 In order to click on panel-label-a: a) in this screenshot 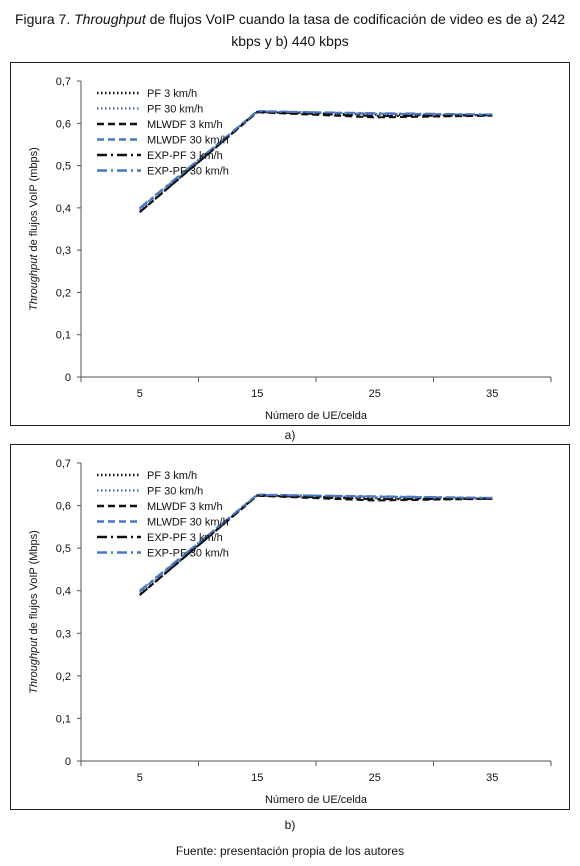, I will do `click(290, 435)`.